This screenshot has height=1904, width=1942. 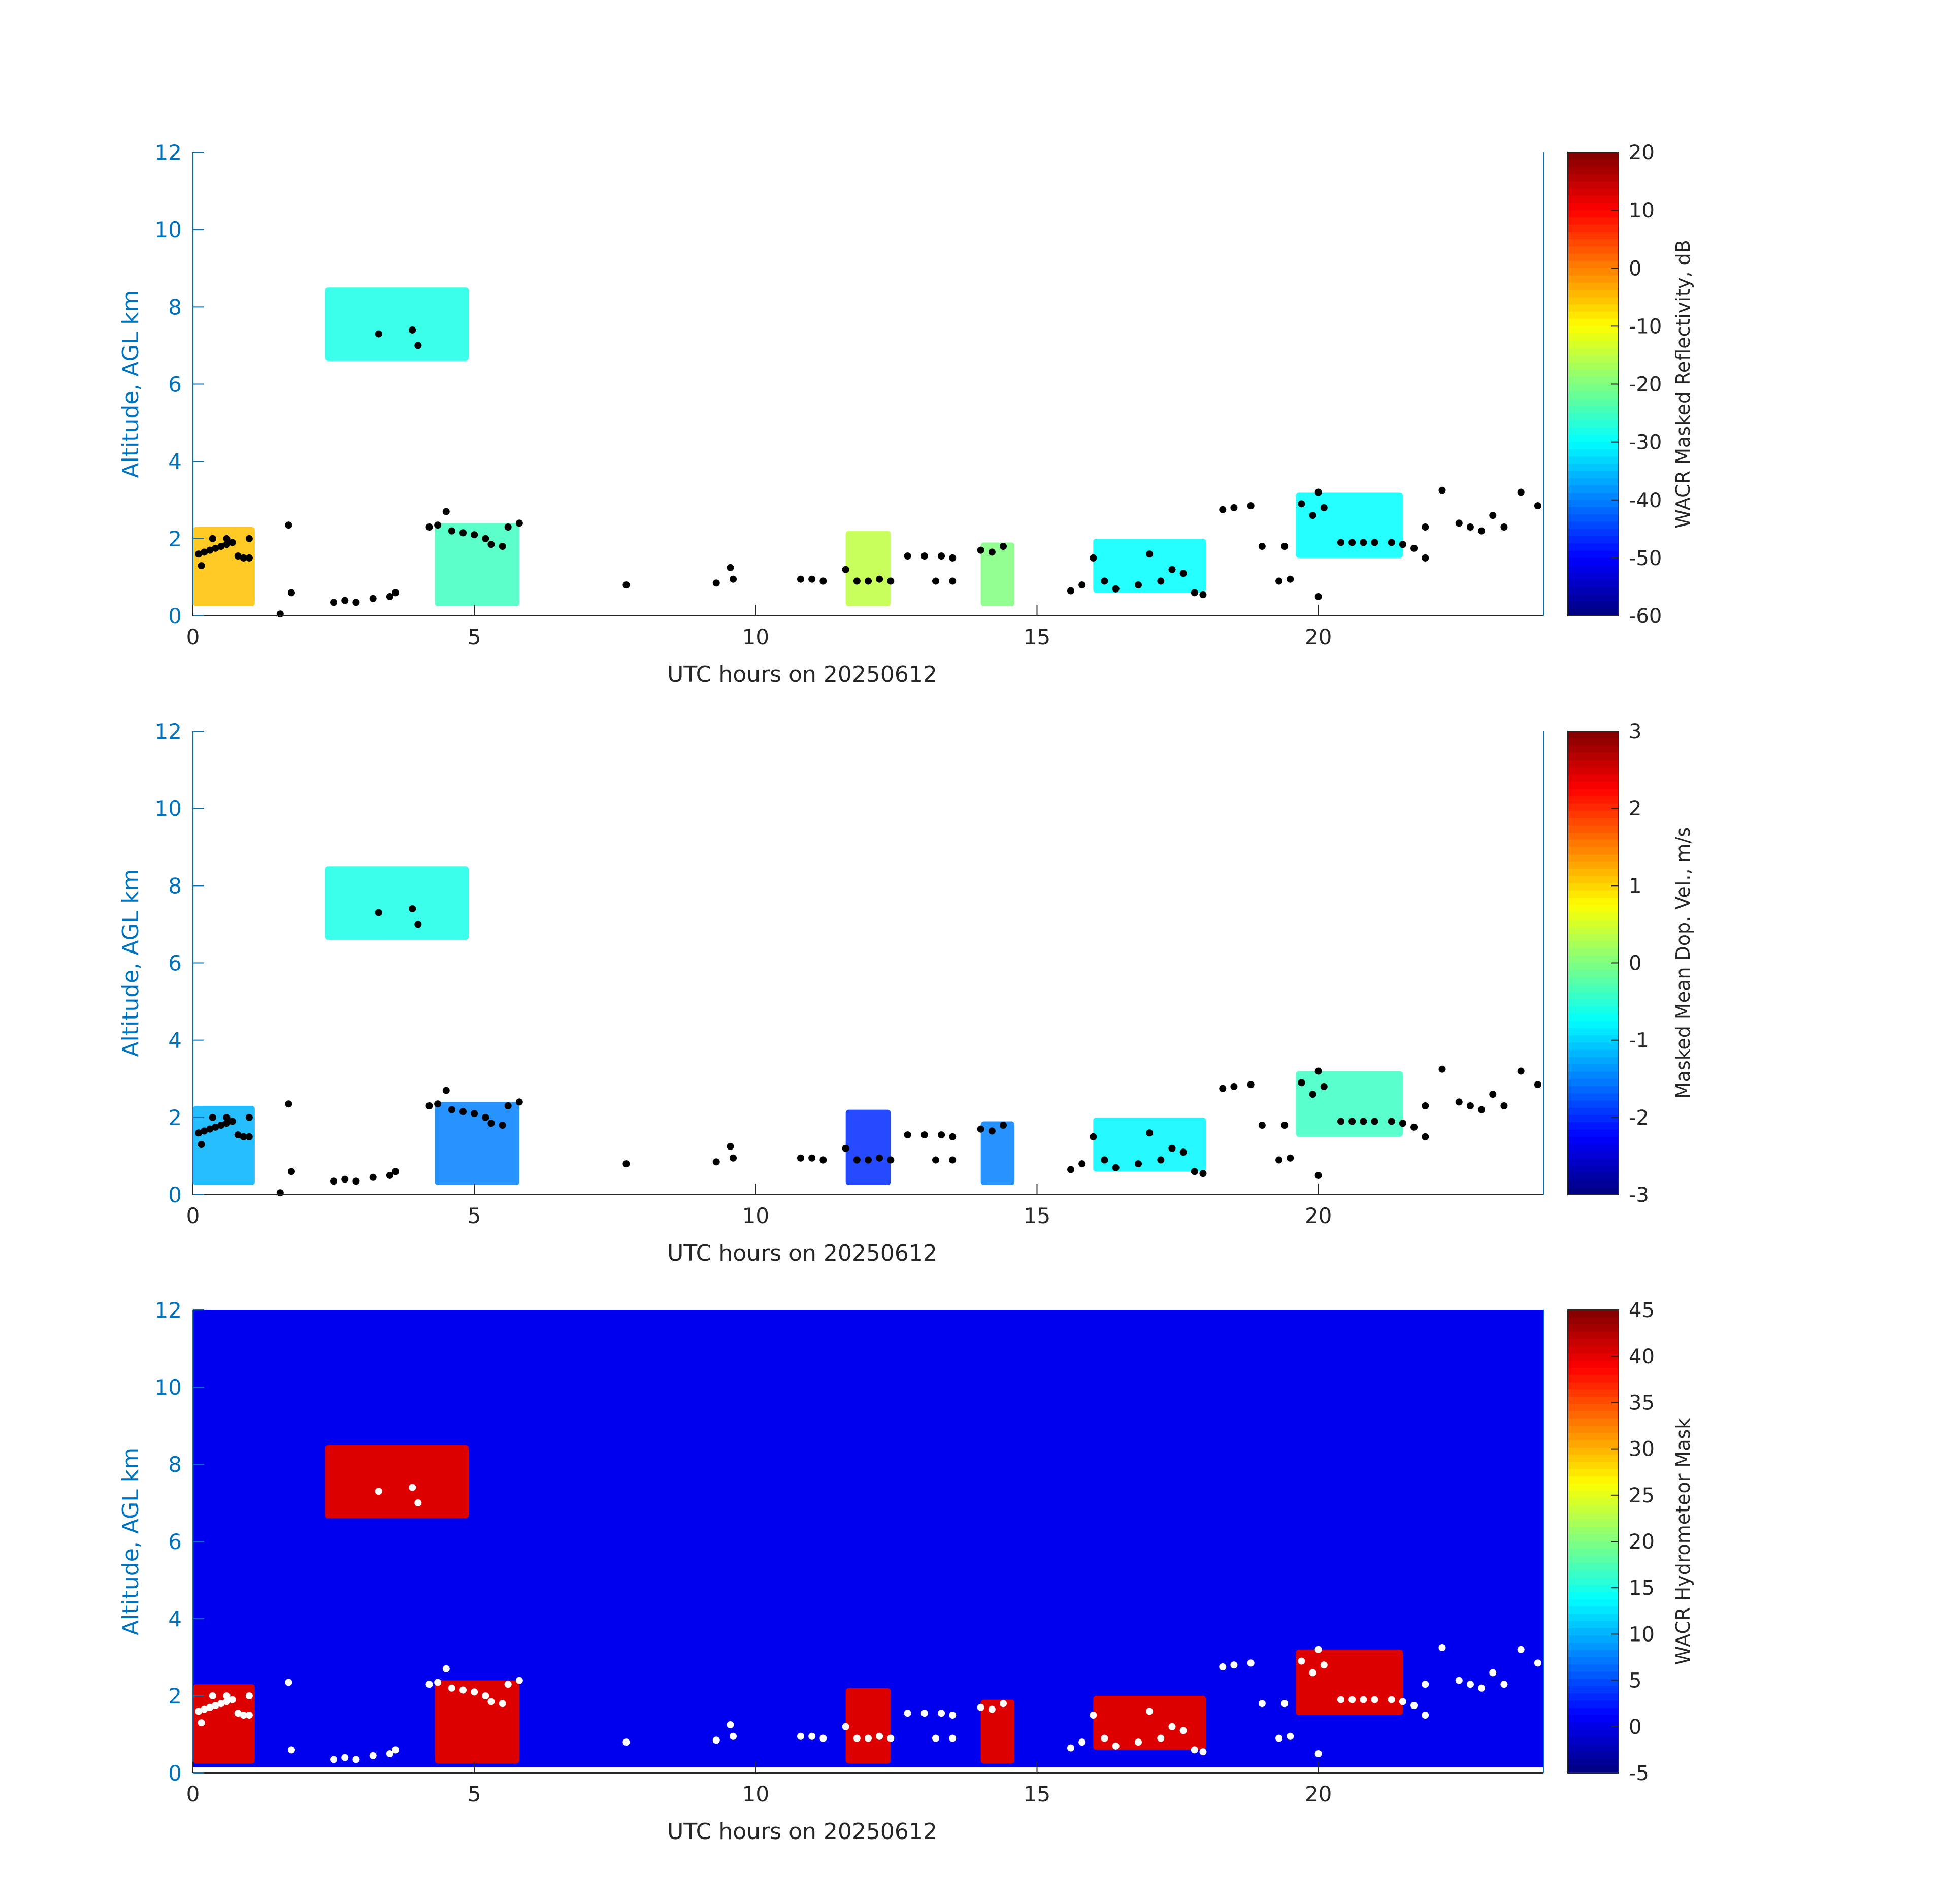 What do you see at coordinates (175, 1619) in the screenshot?
I see `y-tick-label: 4` at bounding box center [175, 1619].